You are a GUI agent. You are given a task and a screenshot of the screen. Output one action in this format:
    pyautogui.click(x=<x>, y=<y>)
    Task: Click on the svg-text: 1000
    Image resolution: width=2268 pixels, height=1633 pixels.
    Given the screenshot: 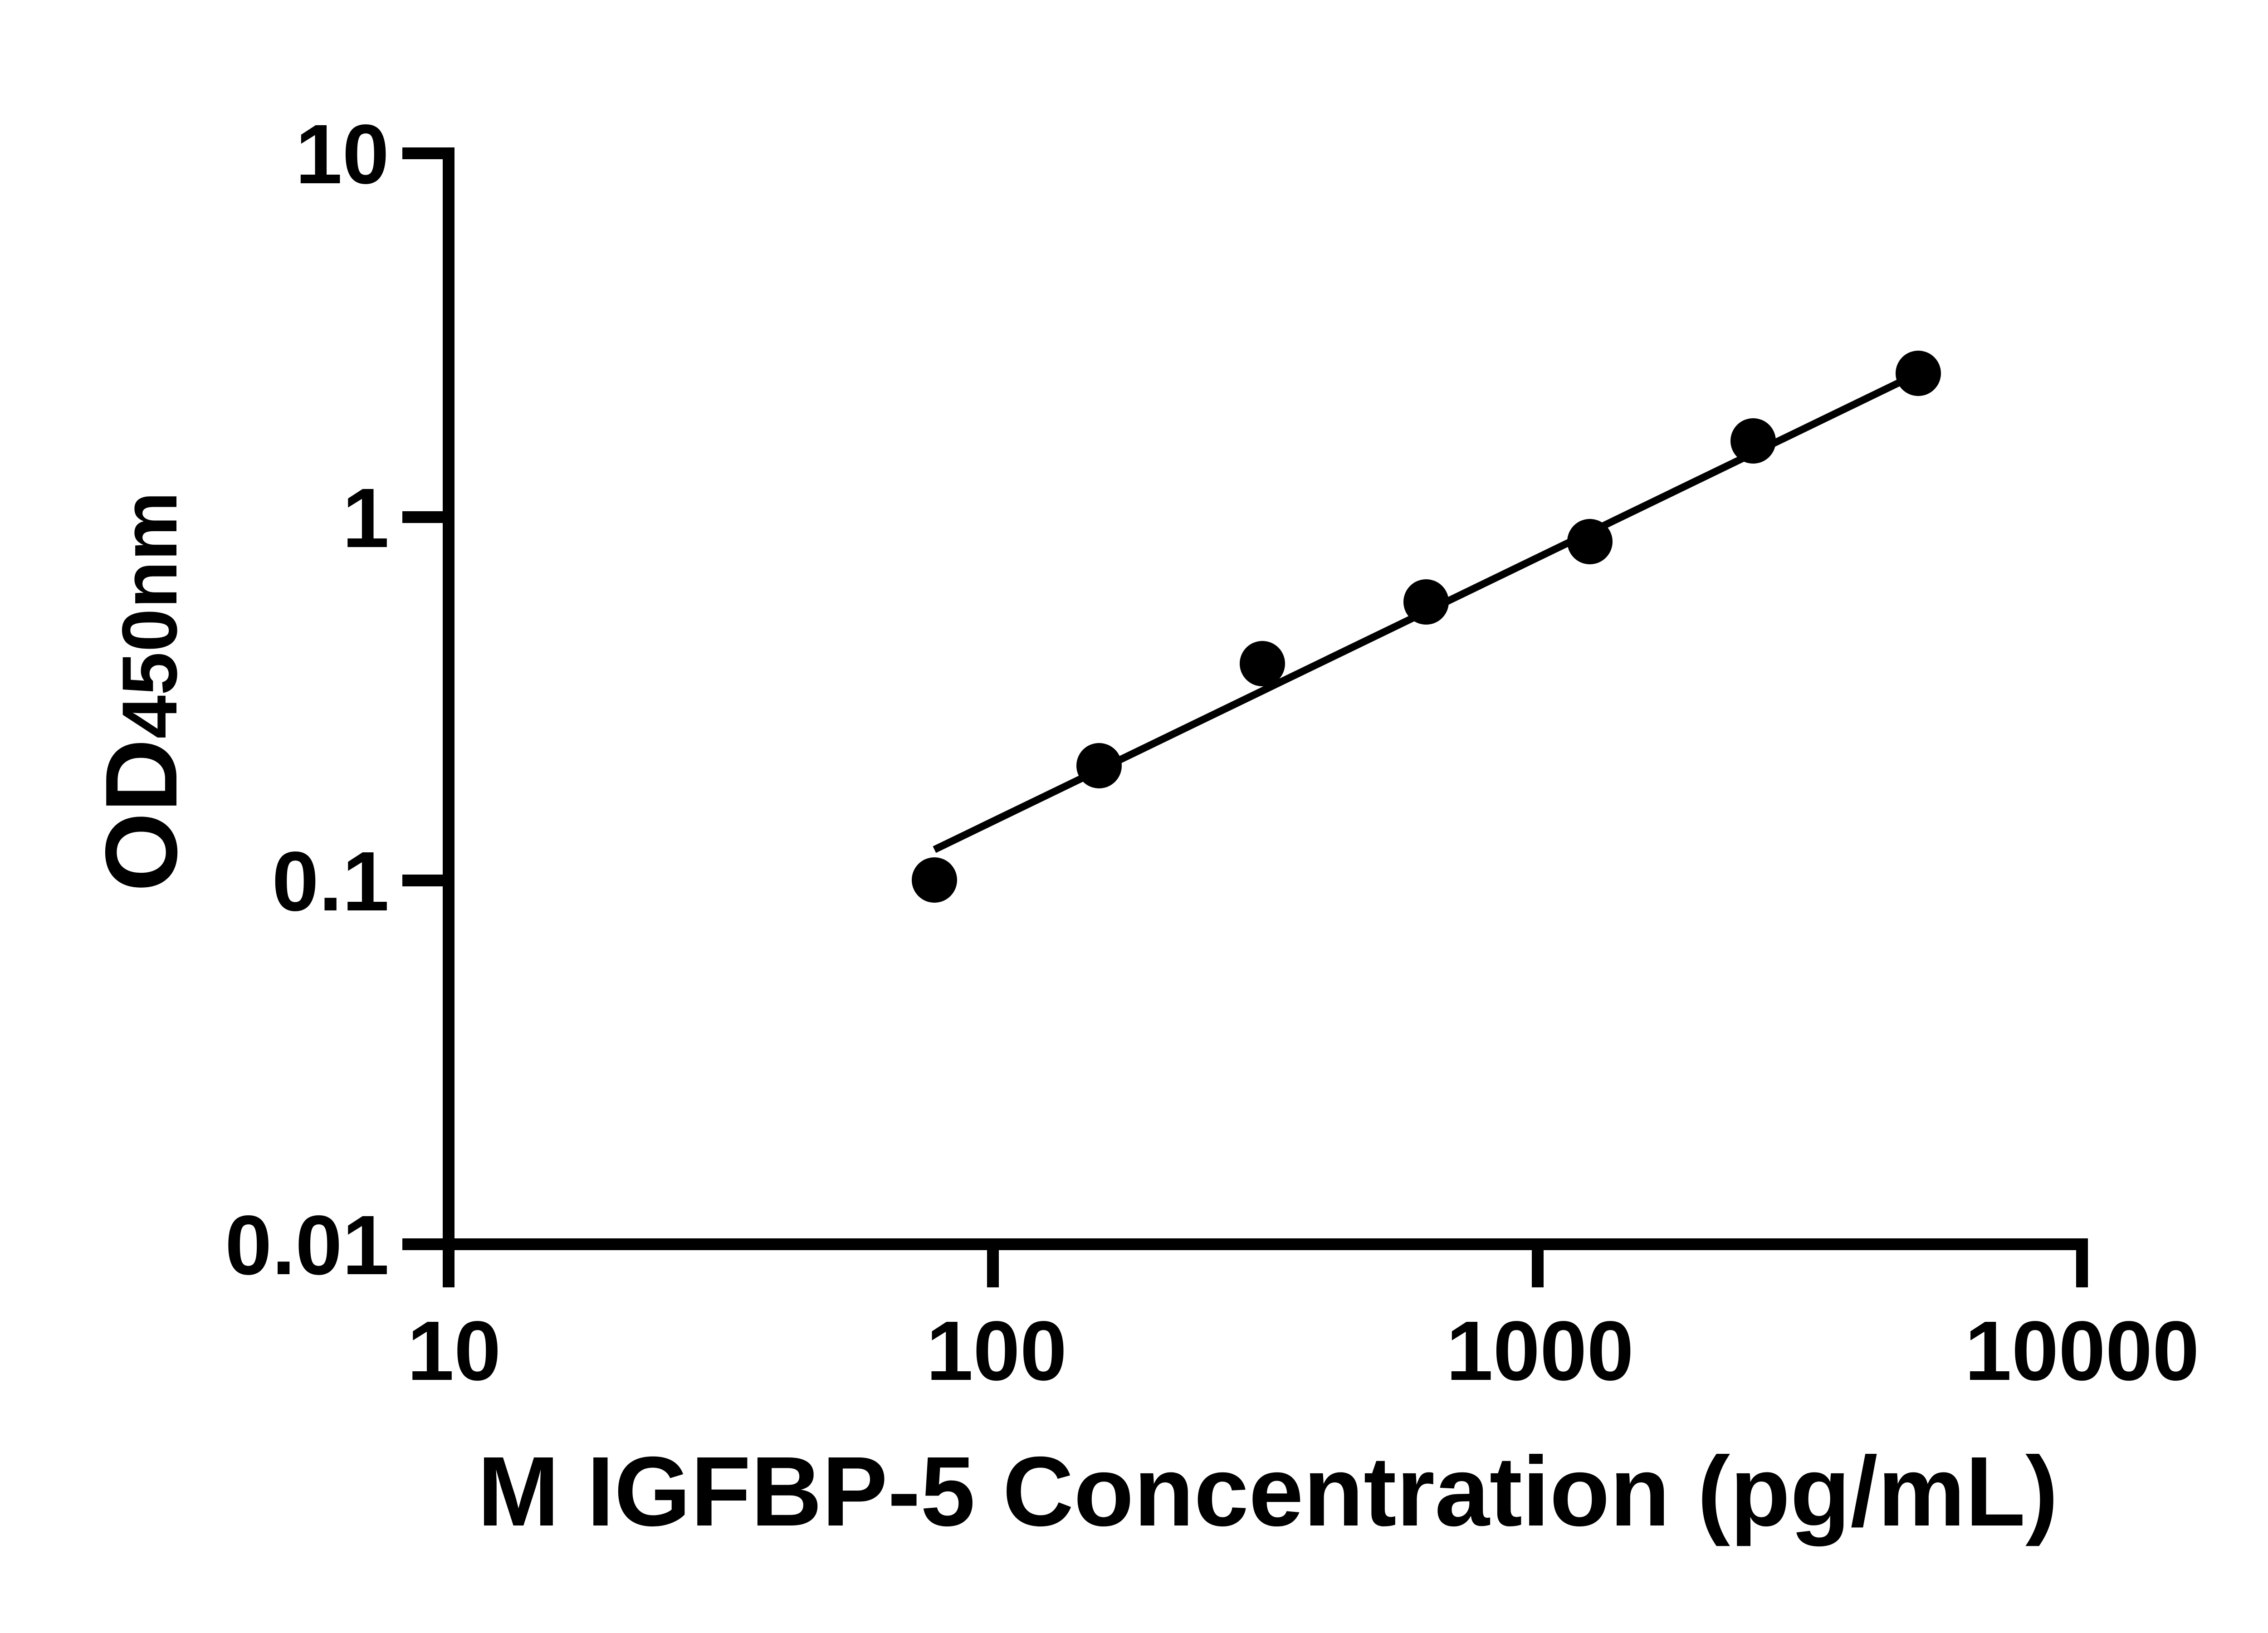 What is the action you would take?
    pyautogui.click(x=1540, y=1351)
    